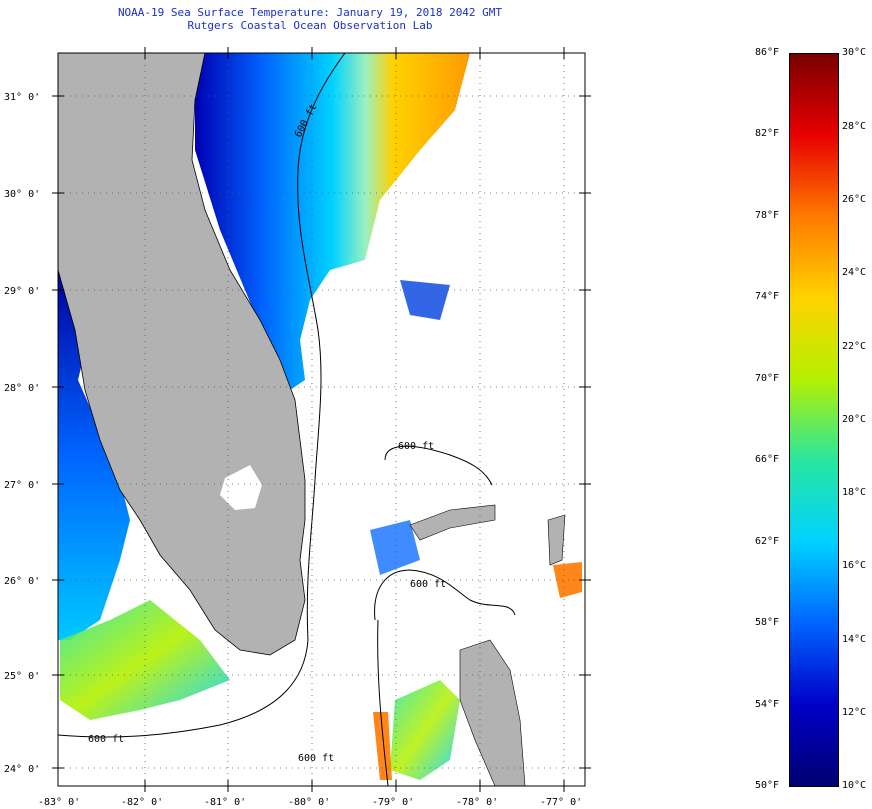 The width and height of the screenshot is (872, 809). Describe the element at coordinates (567, 580) in the screenshot. I see `sst-patch-bahamas` at that location.